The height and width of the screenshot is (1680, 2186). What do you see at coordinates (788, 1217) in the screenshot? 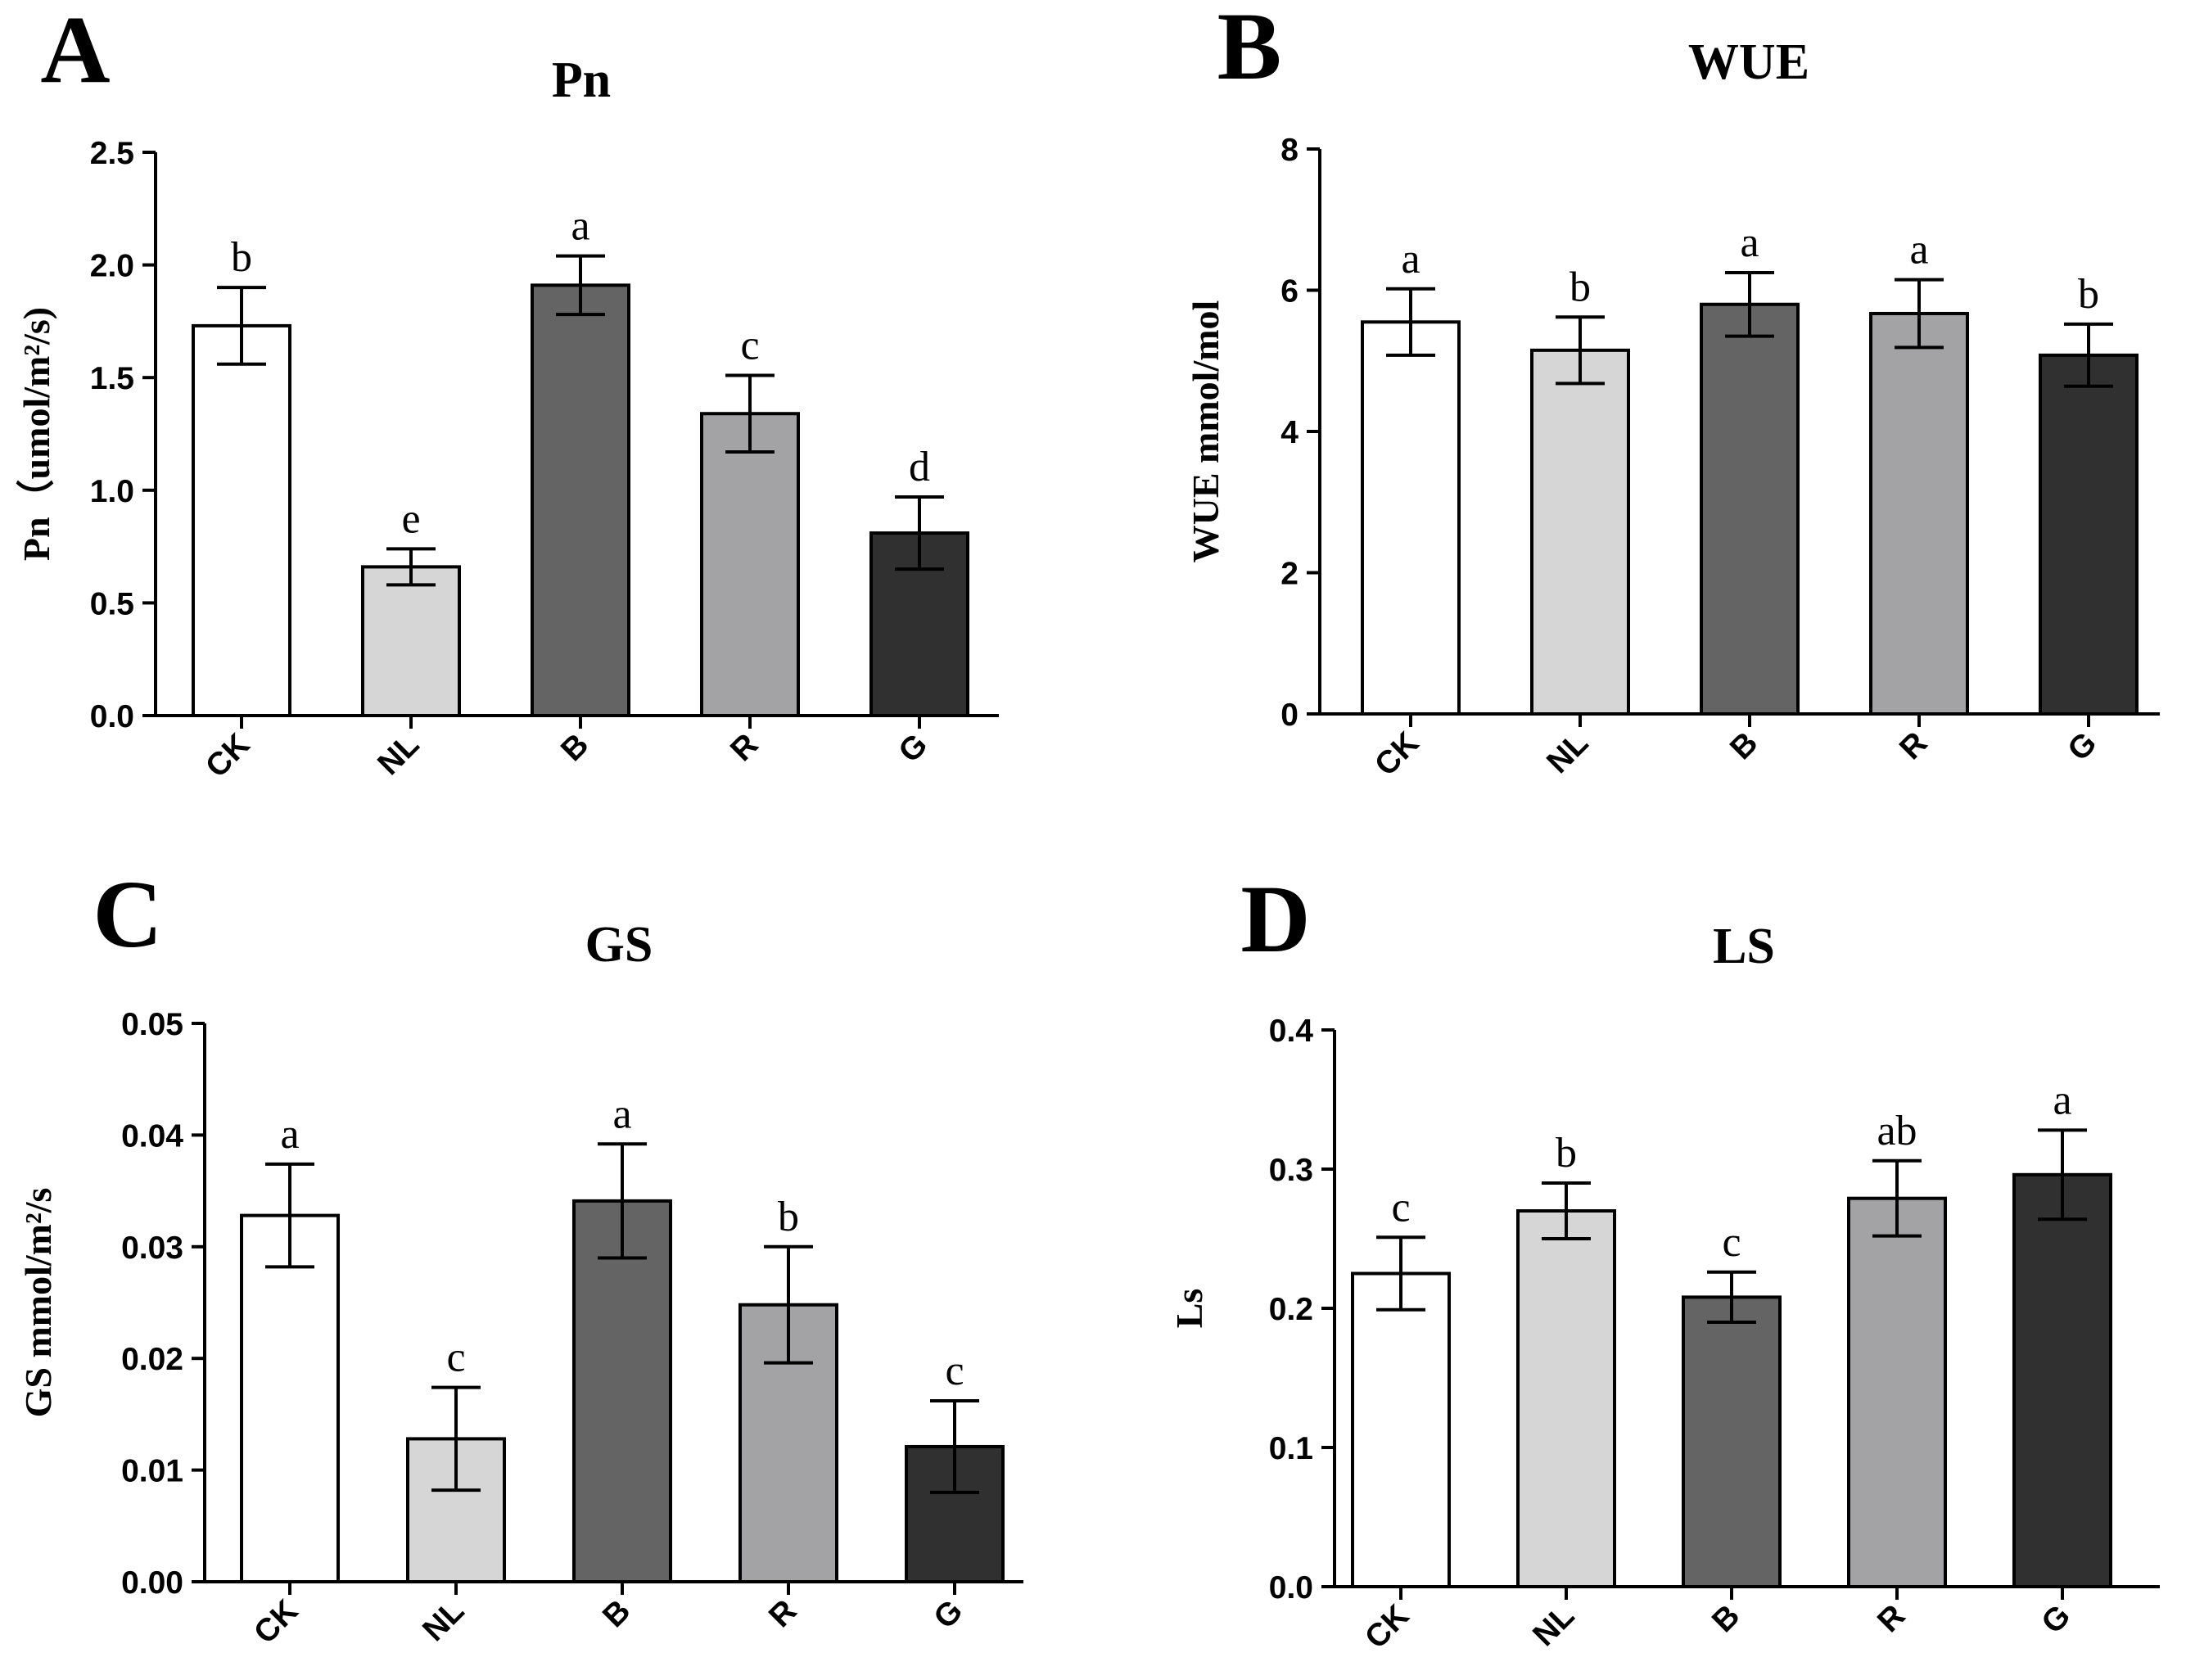
I see `panel-c-significance-r: b` at bounding box center [788, 1217].